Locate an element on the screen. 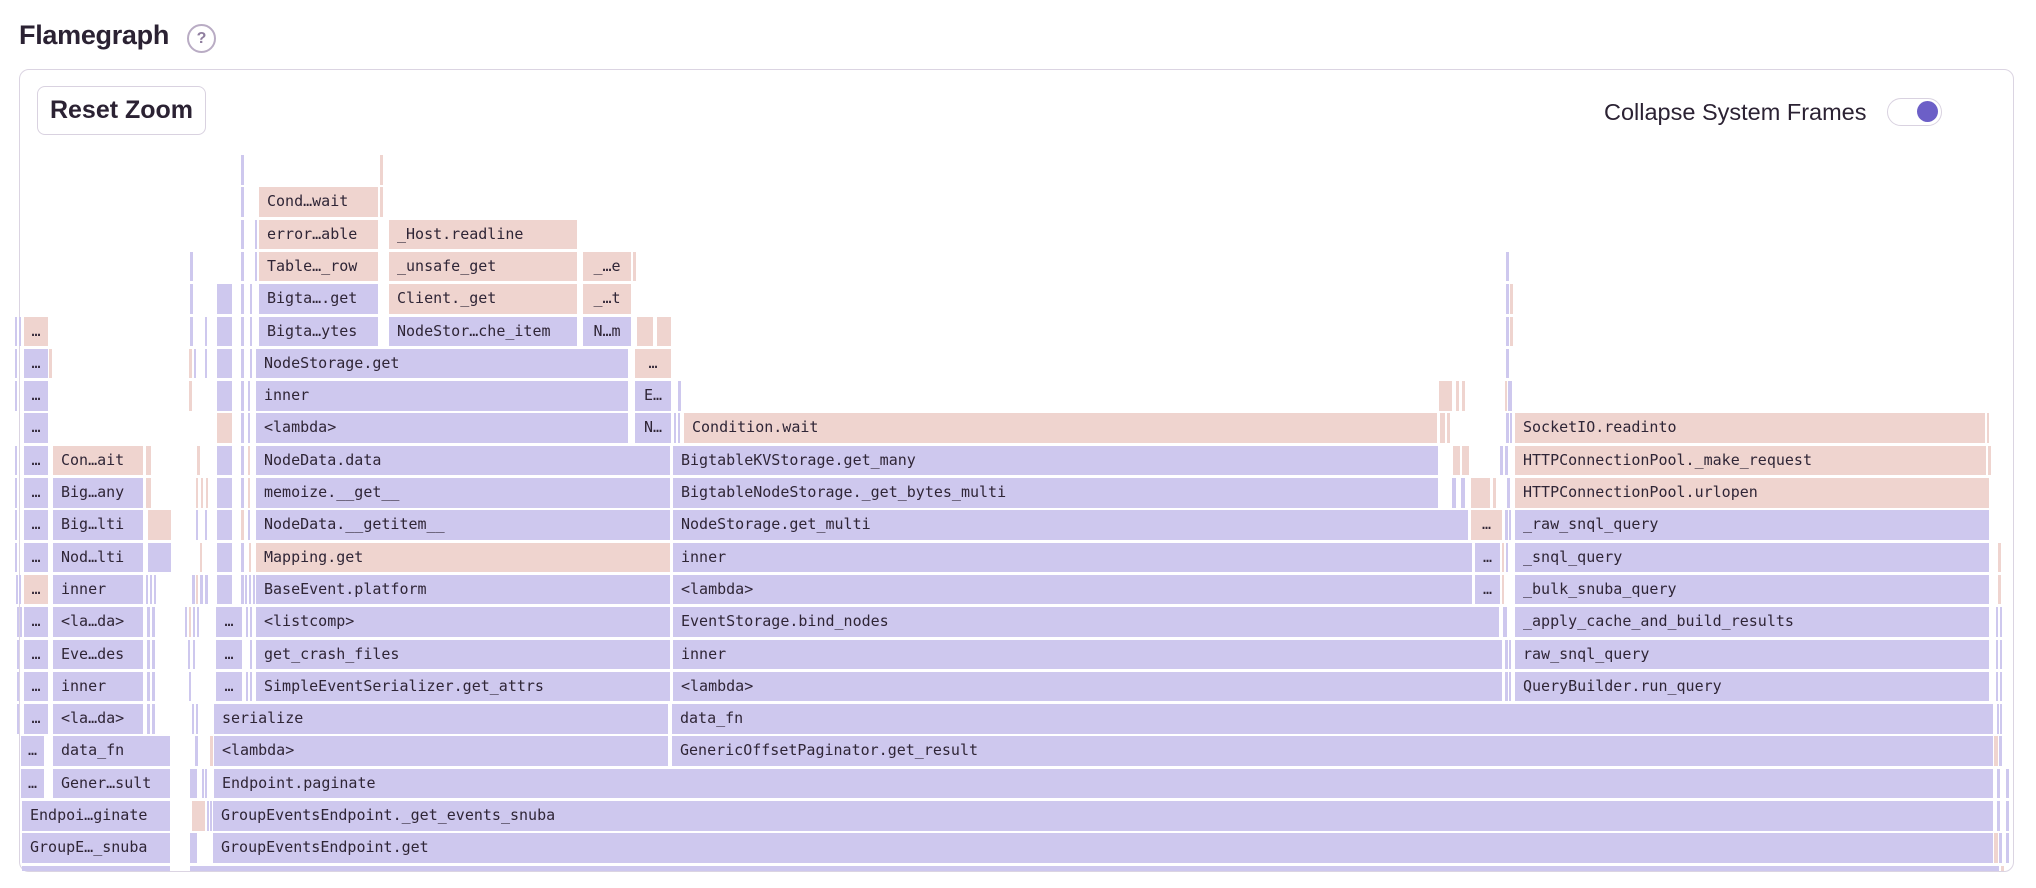 The image size is (2036, 888). flame-frame: Con…ait is located at coordinates (98, 460).